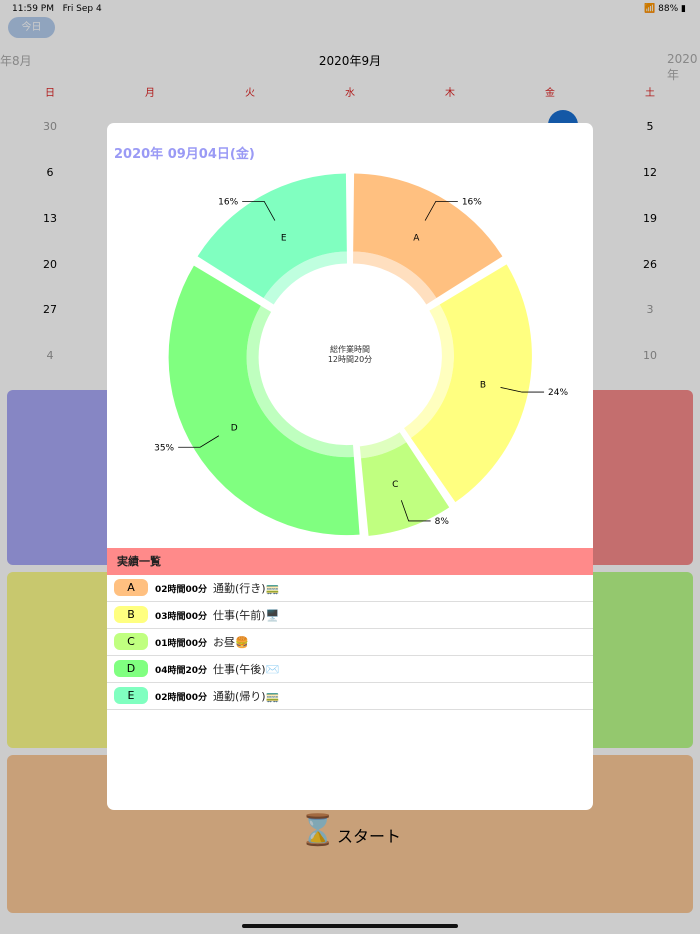 Image resolution: width=700 pixels, height=934 pixels. Describe the element at coordinates (131, 668) in the screenshot. I see `item-key-badge: D` at that location.